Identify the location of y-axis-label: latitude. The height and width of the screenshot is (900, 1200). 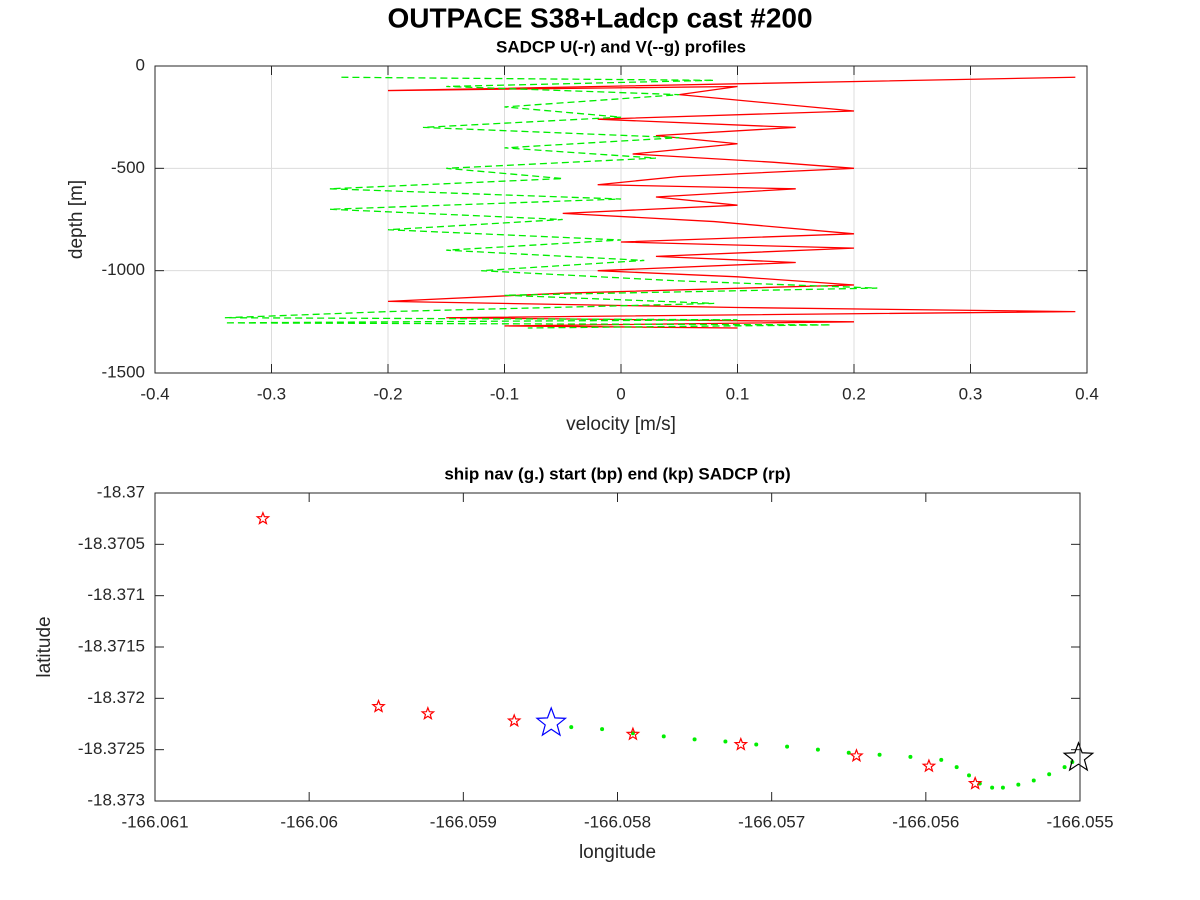
(44, 646).